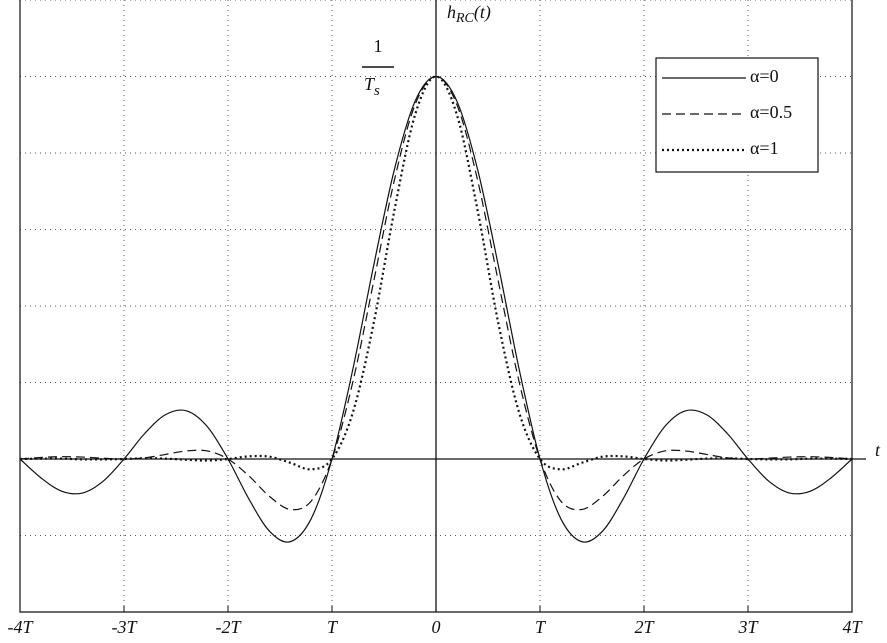  What do you see at coordinates (482, 12) in the screenshot?
I see `y-label-end: (t)` at bounding box center [482, 12].